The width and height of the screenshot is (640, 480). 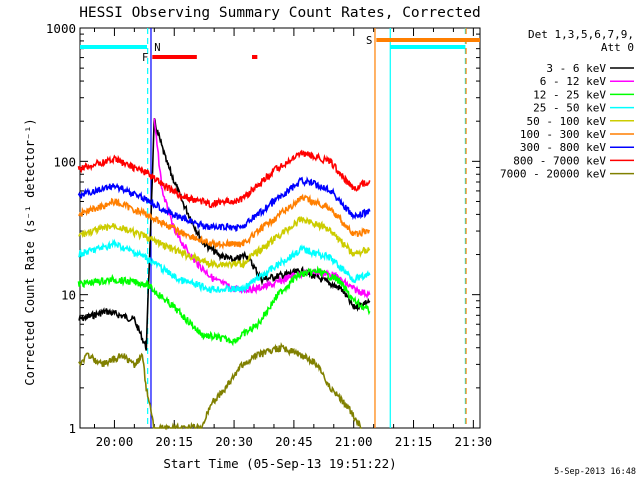 What do you see at coordinates (559, 160) in the screenshot?
I see `legend-label-800-7000-kev: 800 - 7000 keV` at bounding box center [559, 160].